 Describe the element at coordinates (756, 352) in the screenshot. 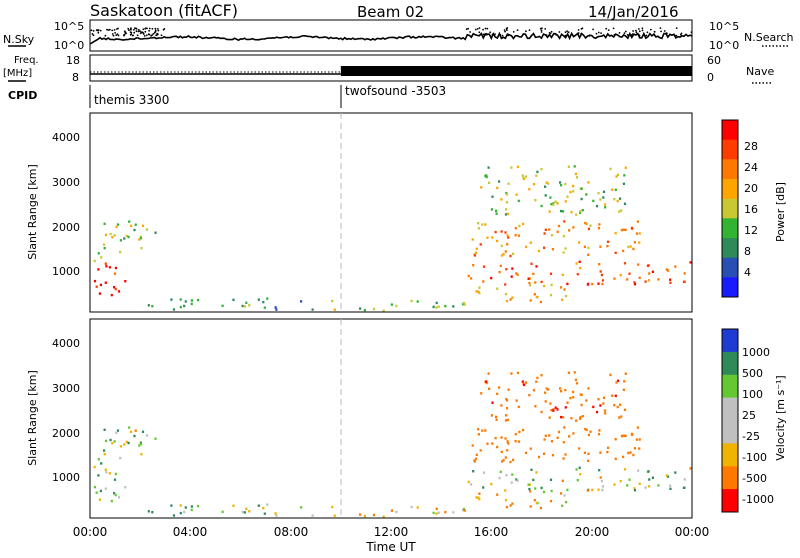

I see `velocity-cb-tick-0: 1000` at that location.